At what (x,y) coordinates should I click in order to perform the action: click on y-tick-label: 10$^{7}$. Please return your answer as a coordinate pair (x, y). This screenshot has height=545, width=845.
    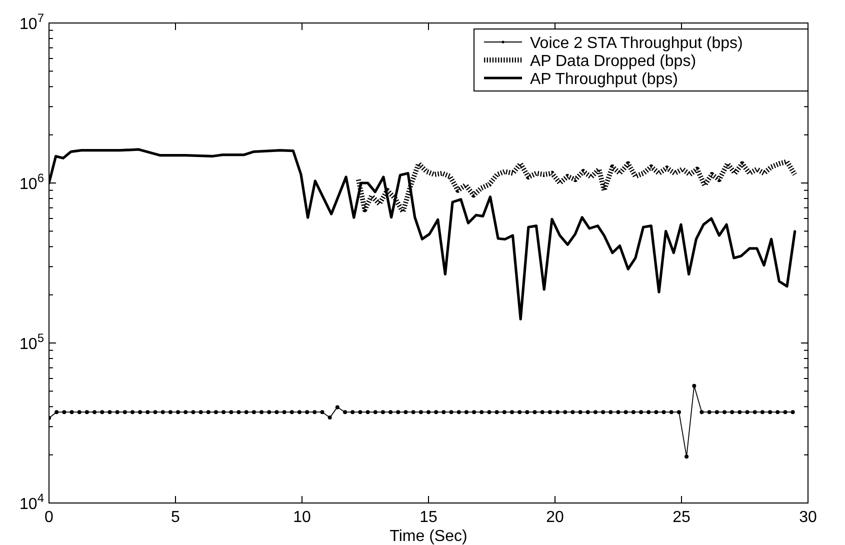
    Looking at the image, I should click on (32, 22).